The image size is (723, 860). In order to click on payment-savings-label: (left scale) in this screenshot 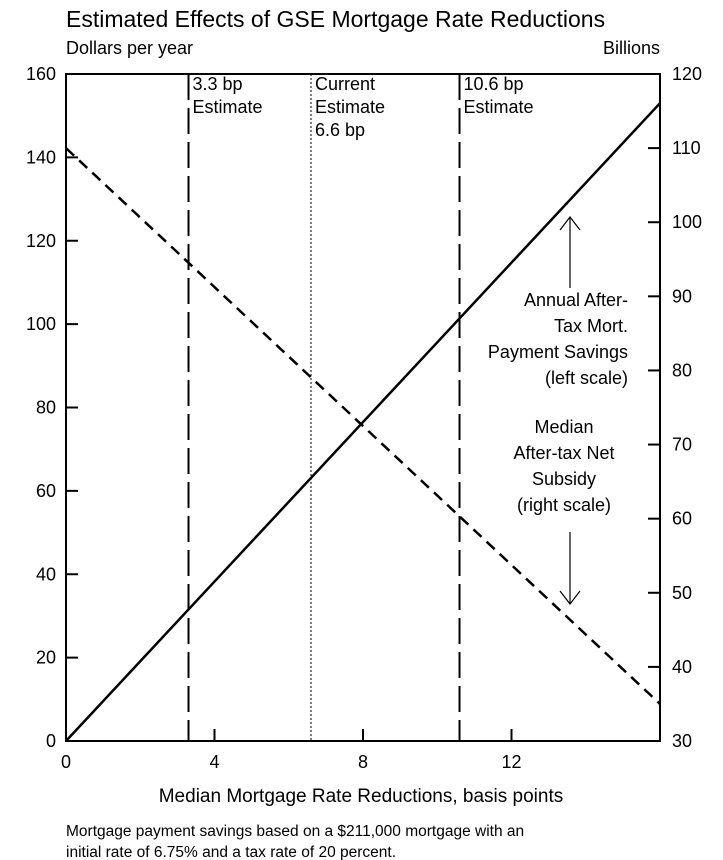, I will do `click(586, 378)`.